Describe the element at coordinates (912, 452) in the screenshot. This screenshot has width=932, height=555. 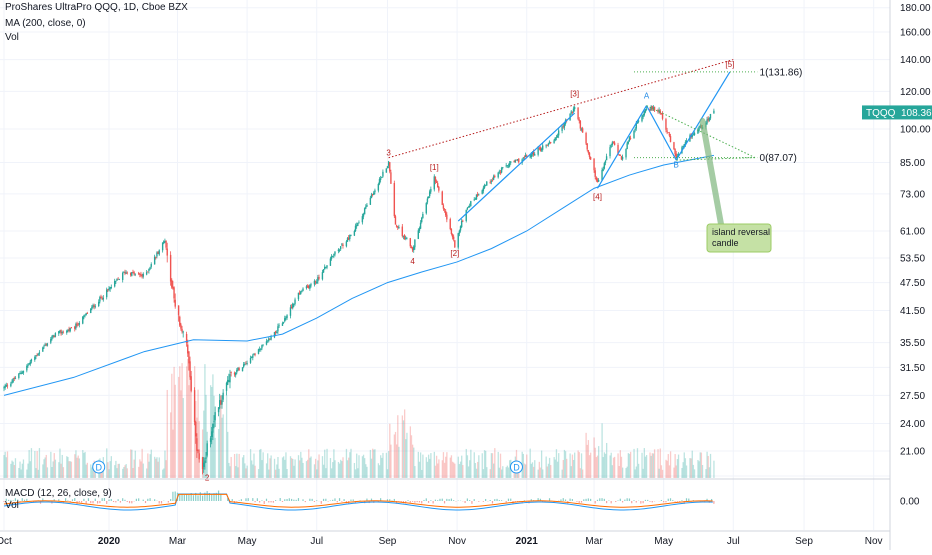
I see `price-tick-label: 21.00` at that location.